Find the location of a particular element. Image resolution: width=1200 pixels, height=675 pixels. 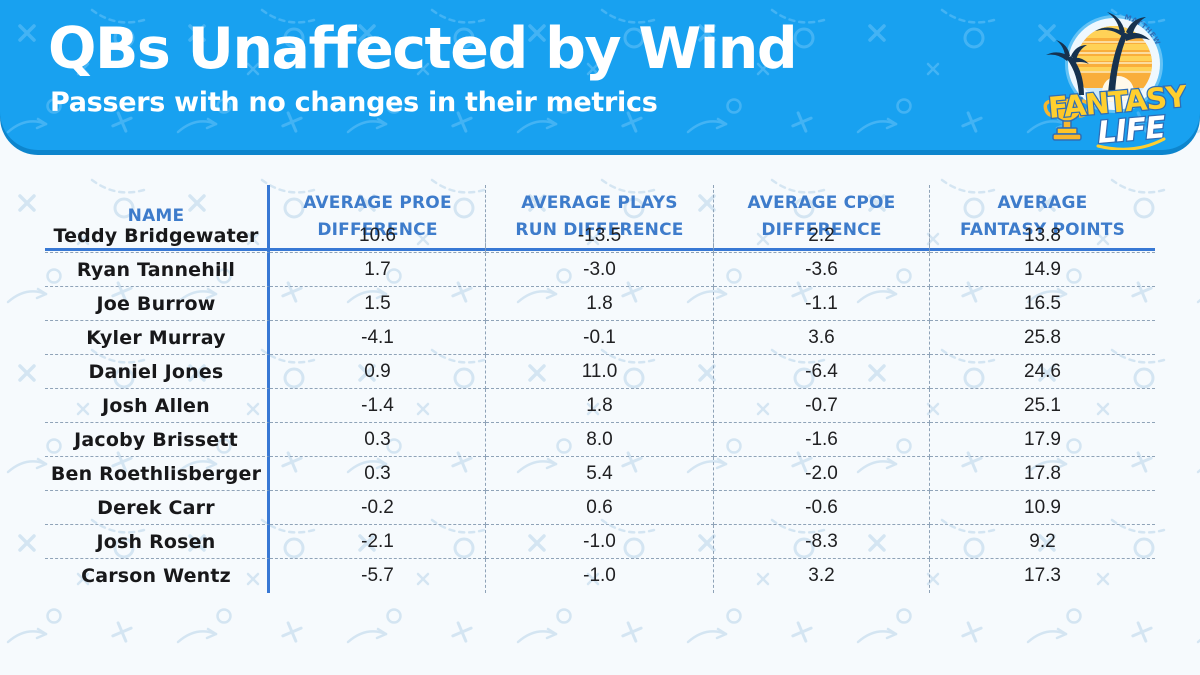

page-title: QBs Unaffected by Wind is located at coordinates (423, 49).